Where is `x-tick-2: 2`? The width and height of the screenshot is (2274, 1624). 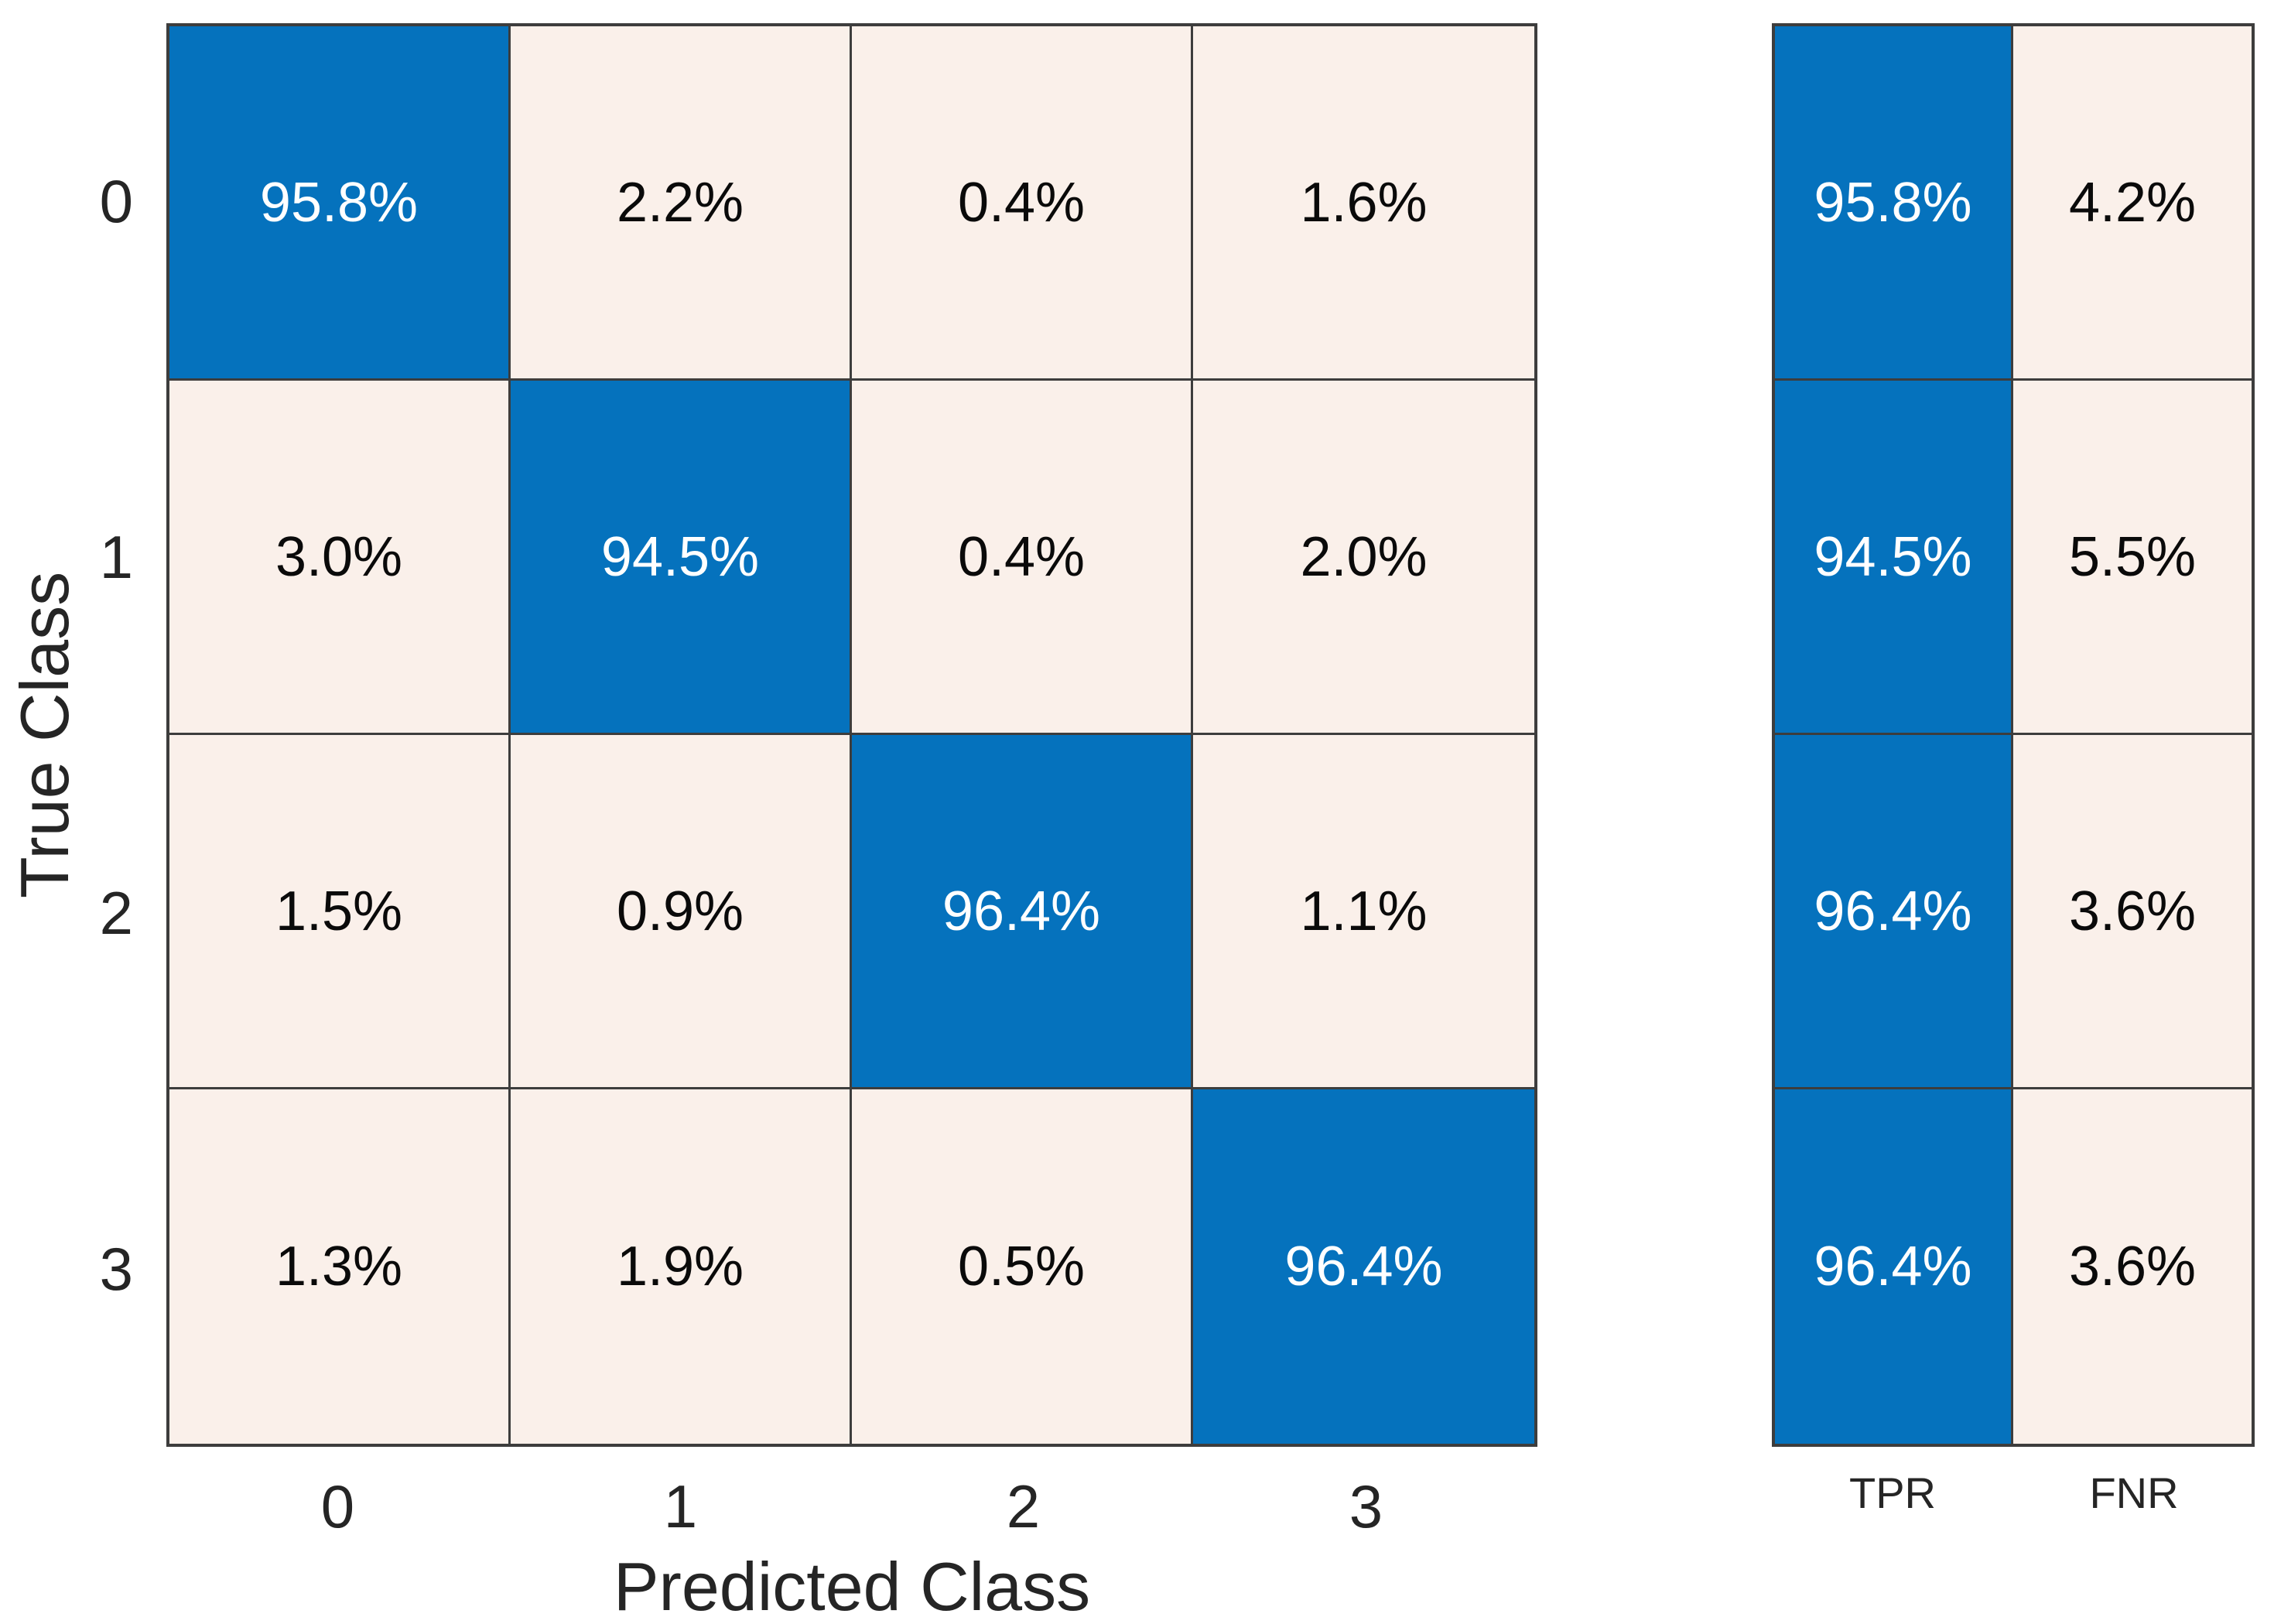 x-tick-2: 2 is located at coordinates (1023, 1506).